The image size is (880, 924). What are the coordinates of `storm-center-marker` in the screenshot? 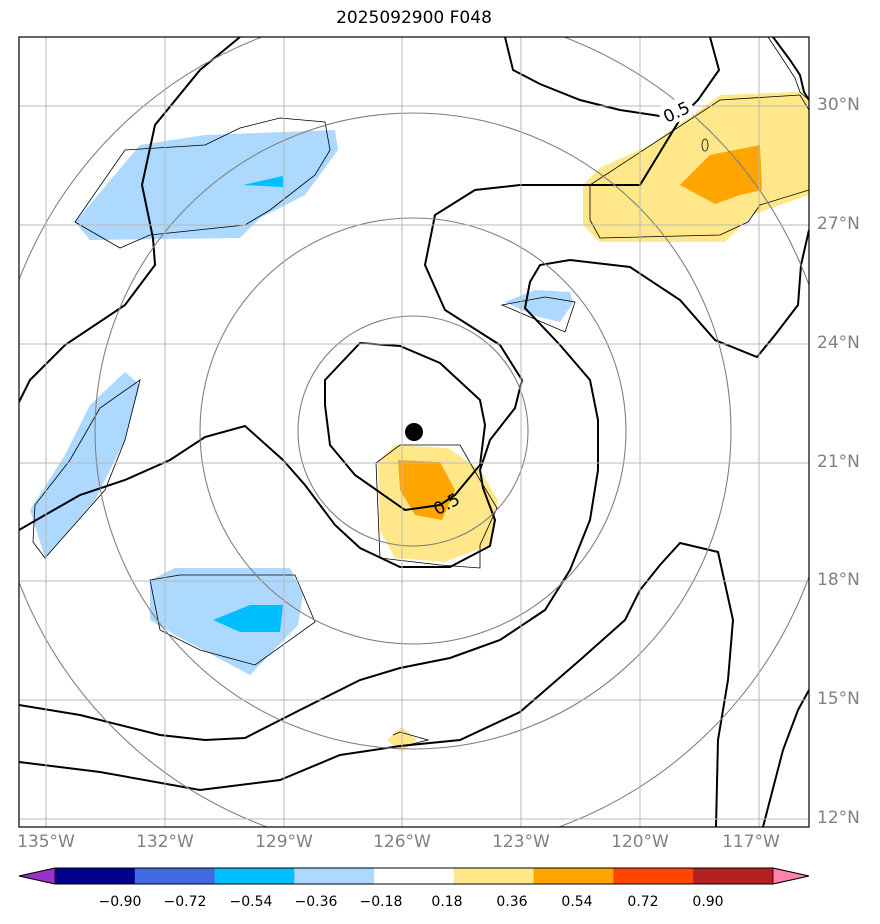 It's located at (414, 432).